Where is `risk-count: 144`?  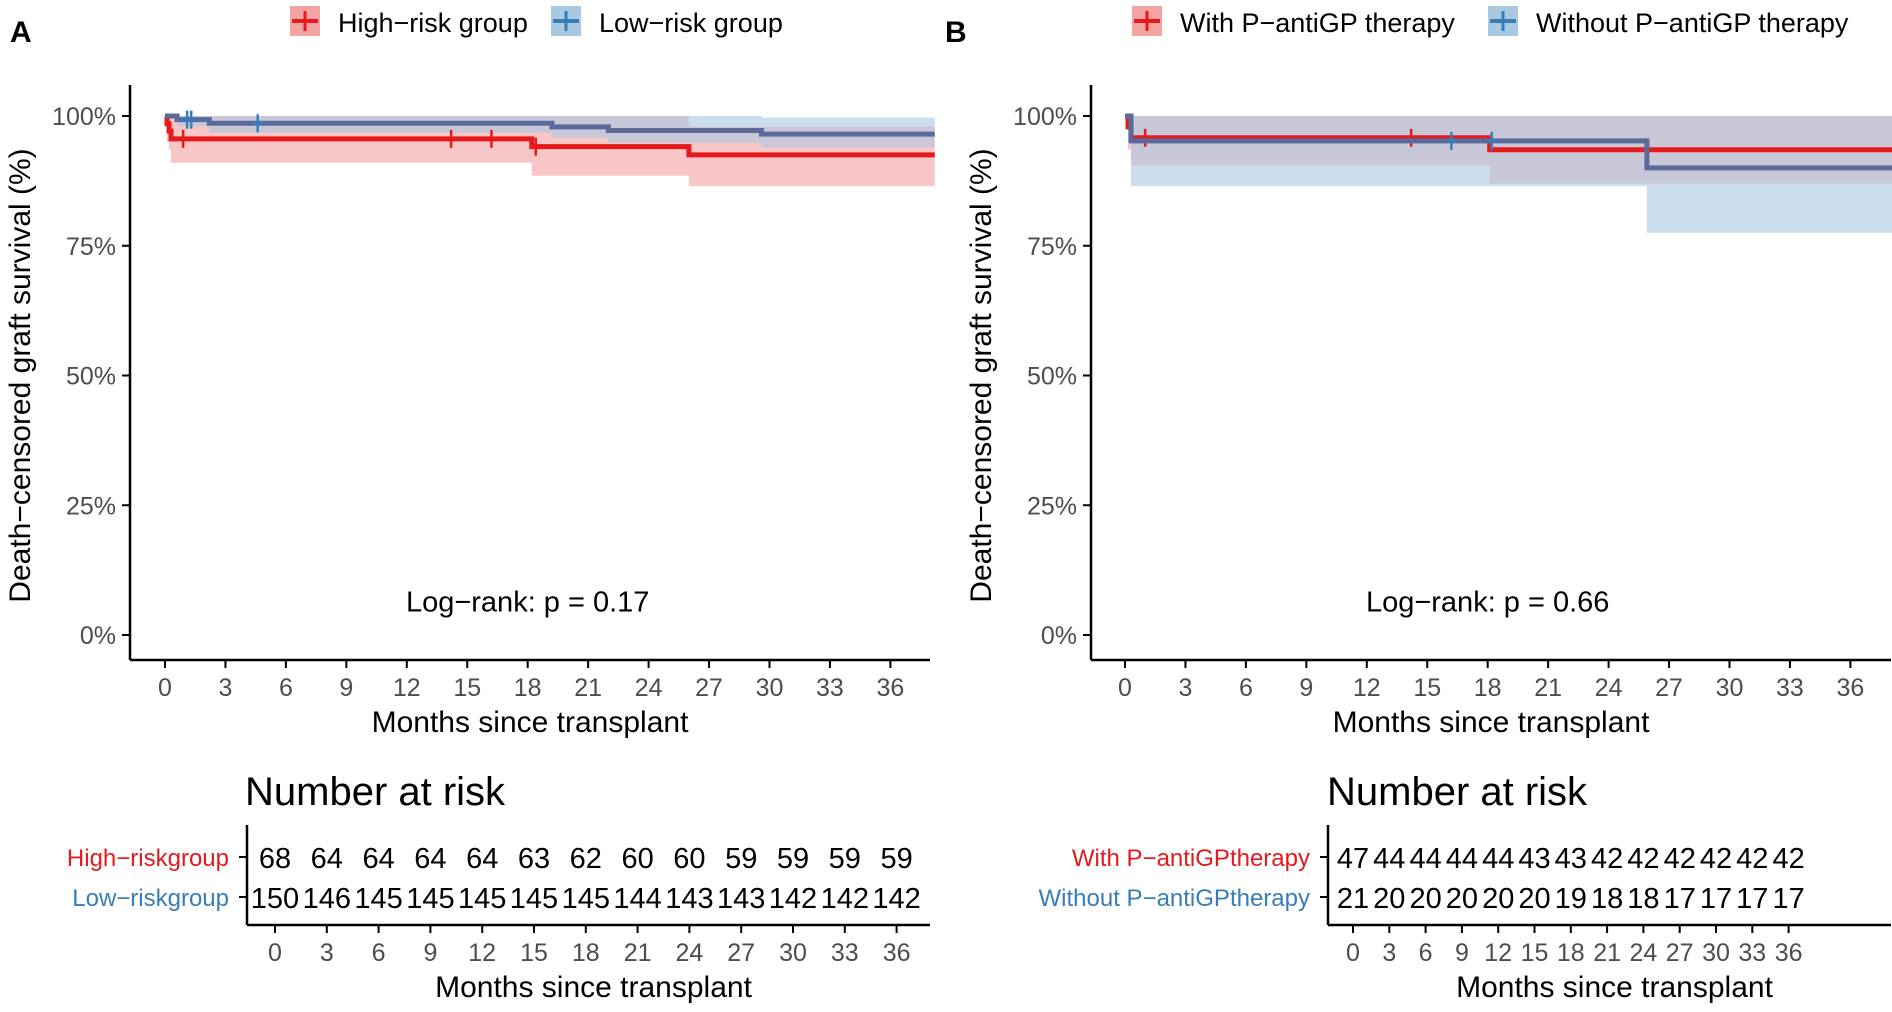 risk-count: 144 is located at coordinates (637, 899).